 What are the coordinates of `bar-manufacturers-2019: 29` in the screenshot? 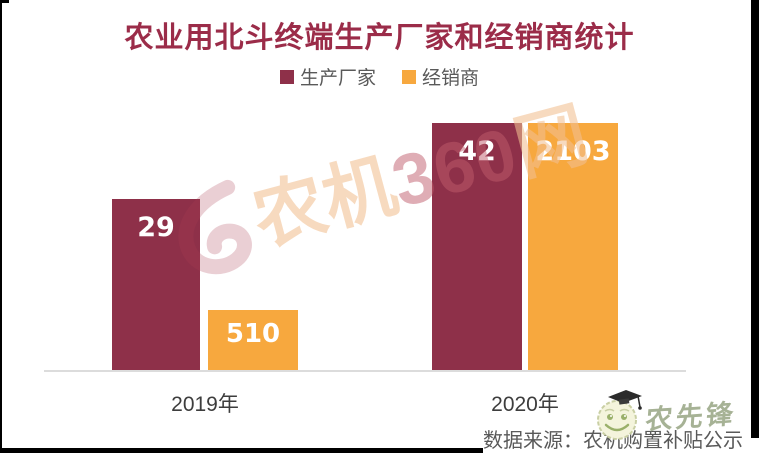 It's located at (156, 284).